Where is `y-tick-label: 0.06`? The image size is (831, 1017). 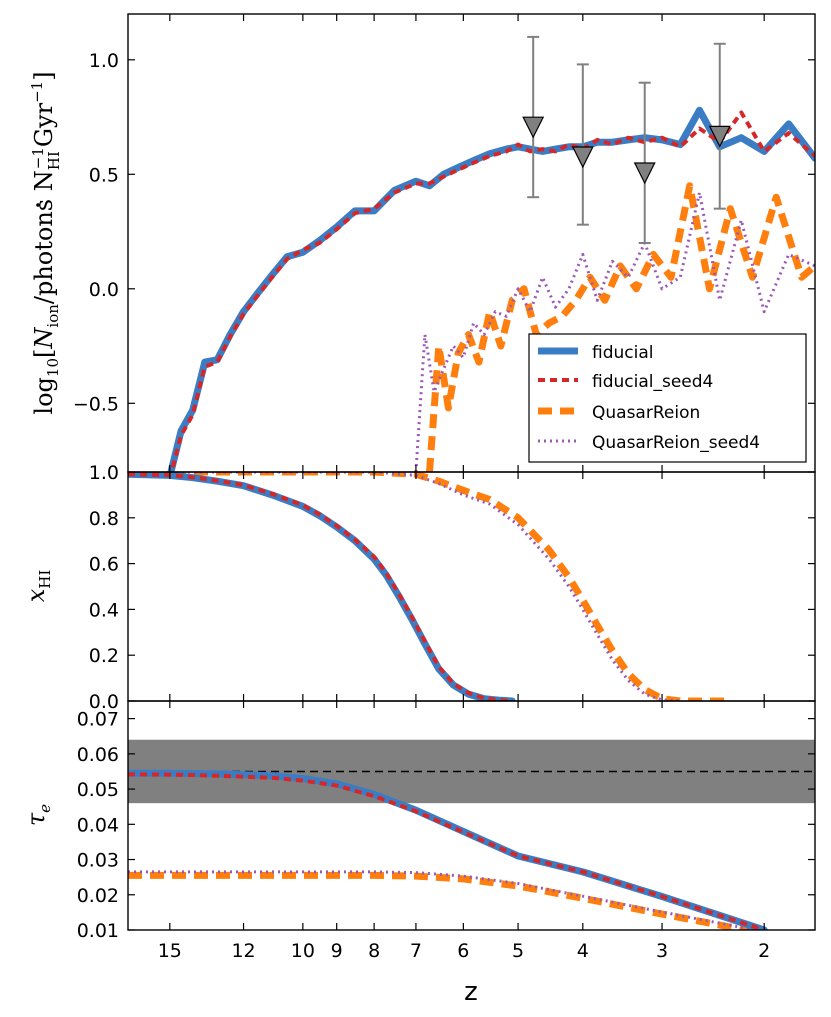
y-tick-label: 0.06 is located at coordinates (98, 755).